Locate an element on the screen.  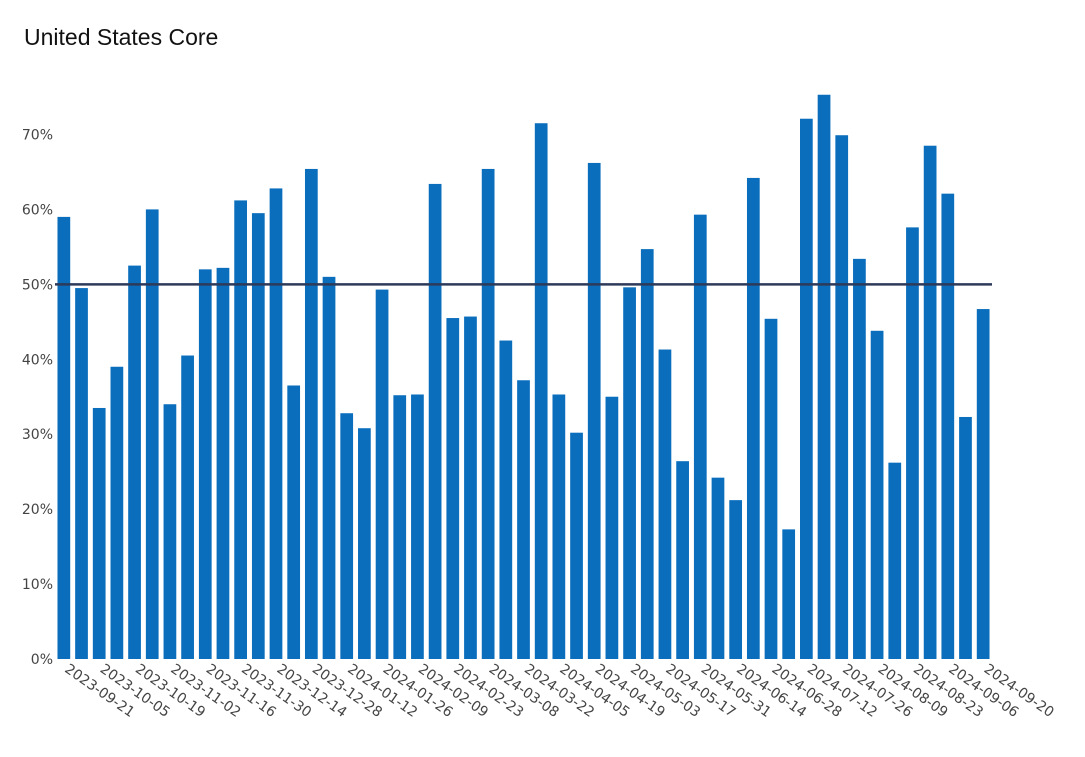
y-tick-label: 70% is located at coordinates (37, 135).